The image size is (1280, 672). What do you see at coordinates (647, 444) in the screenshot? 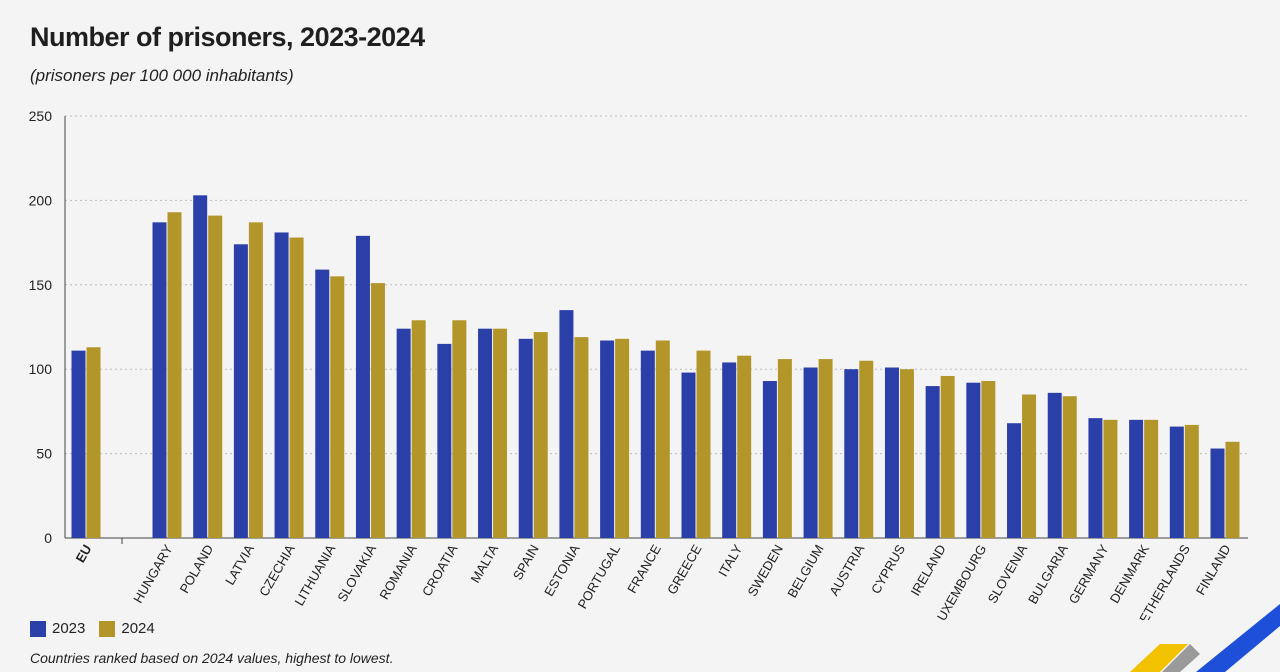
I see `bar-france-2023` at bounding box center [647, 444].